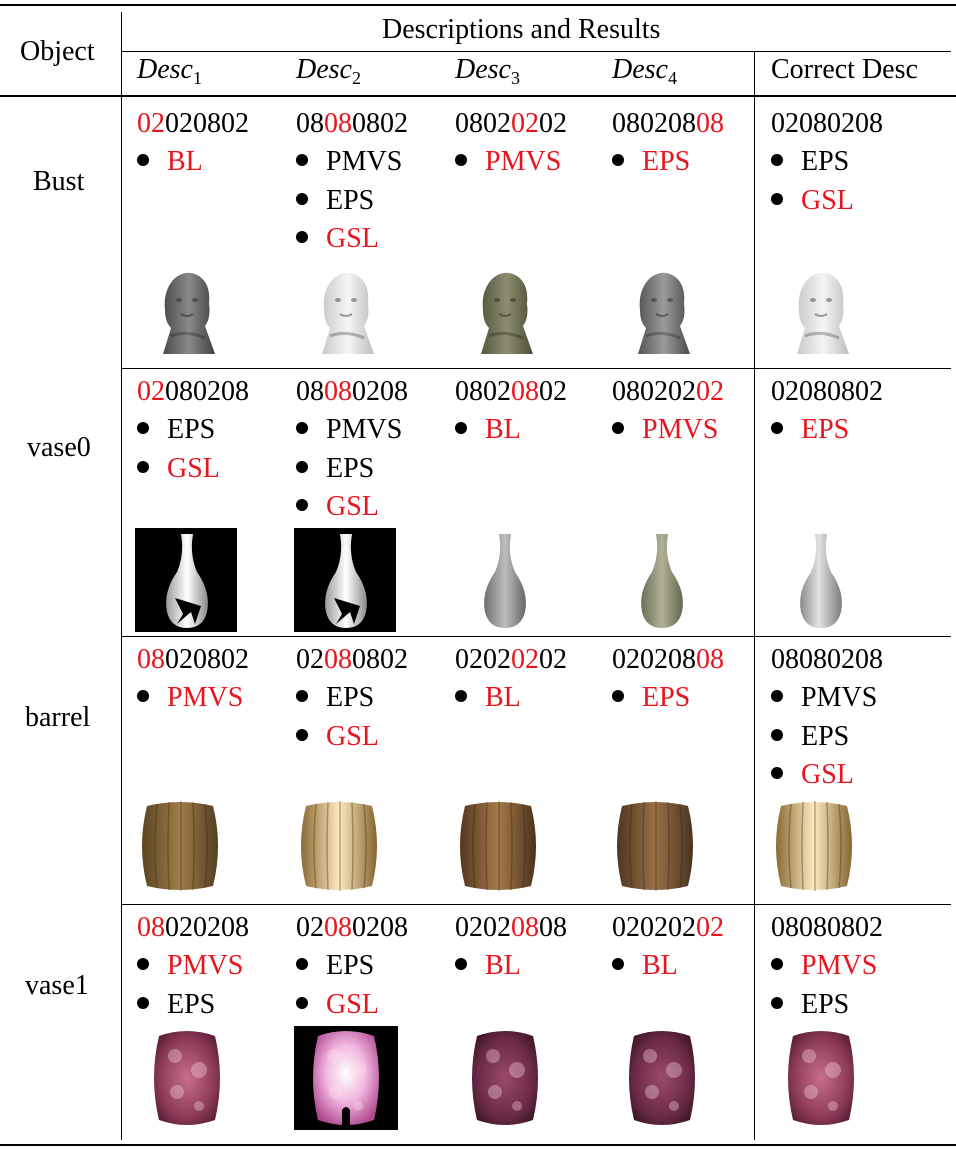 Image resolution: width=956 pixels, height=1150 pixels. What do you see at coordinates (827, 391) in the screenshot?
I see `code-segment: 02080802` at bounding box center [827, 391].